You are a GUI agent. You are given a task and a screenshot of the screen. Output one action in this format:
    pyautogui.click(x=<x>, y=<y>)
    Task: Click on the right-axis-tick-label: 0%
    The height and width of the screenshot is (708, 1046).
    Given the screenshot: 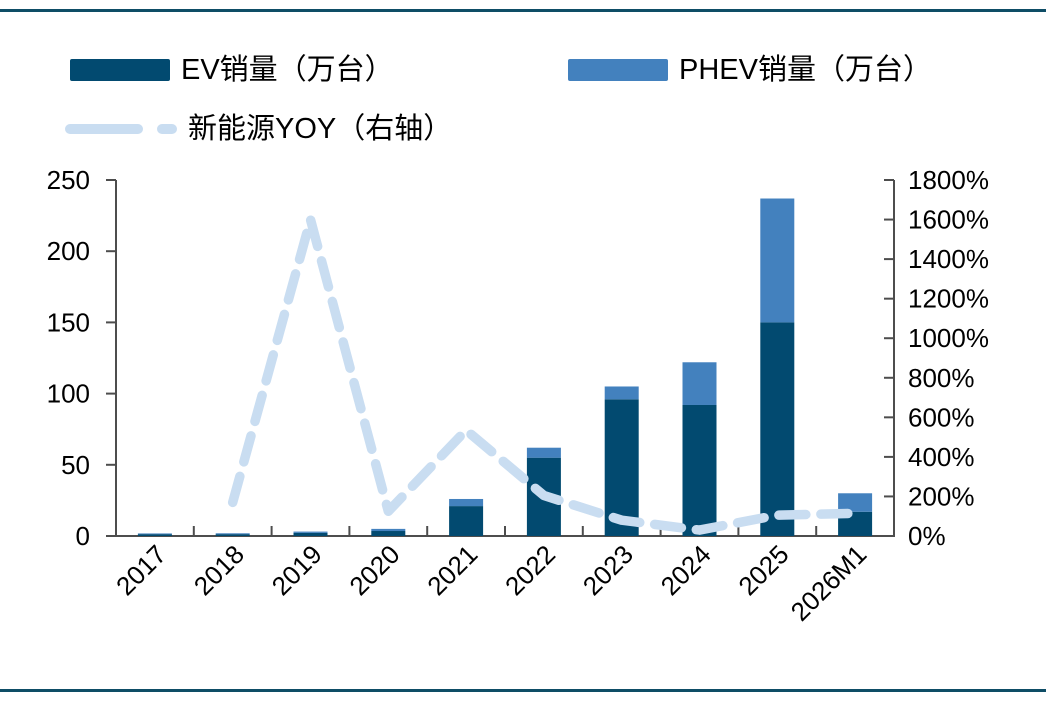 What is the action you would take?
    pyautogui.click(x=927, y=536)
    